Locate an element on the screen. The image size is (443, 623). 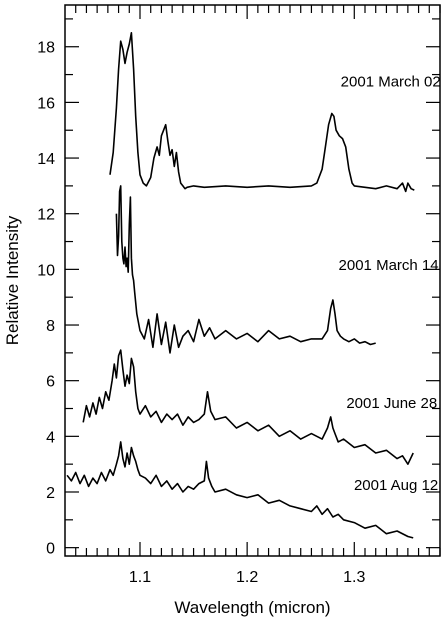
series-label: 2001 June 28 is located at coordinates (391, 403).